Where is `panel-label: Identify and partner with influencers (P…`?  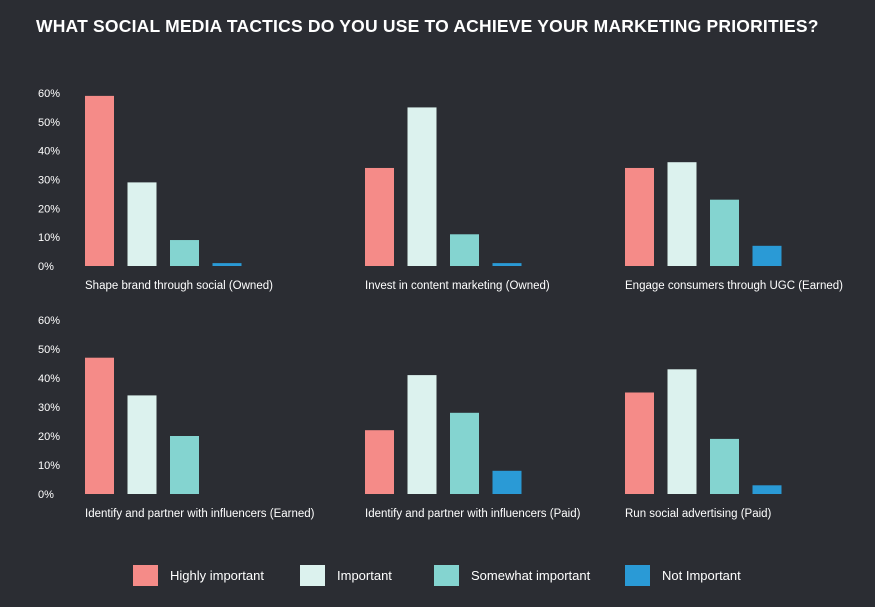 panel-label: Identify and partner with influencers (P… is located at coordinates (473, 514).